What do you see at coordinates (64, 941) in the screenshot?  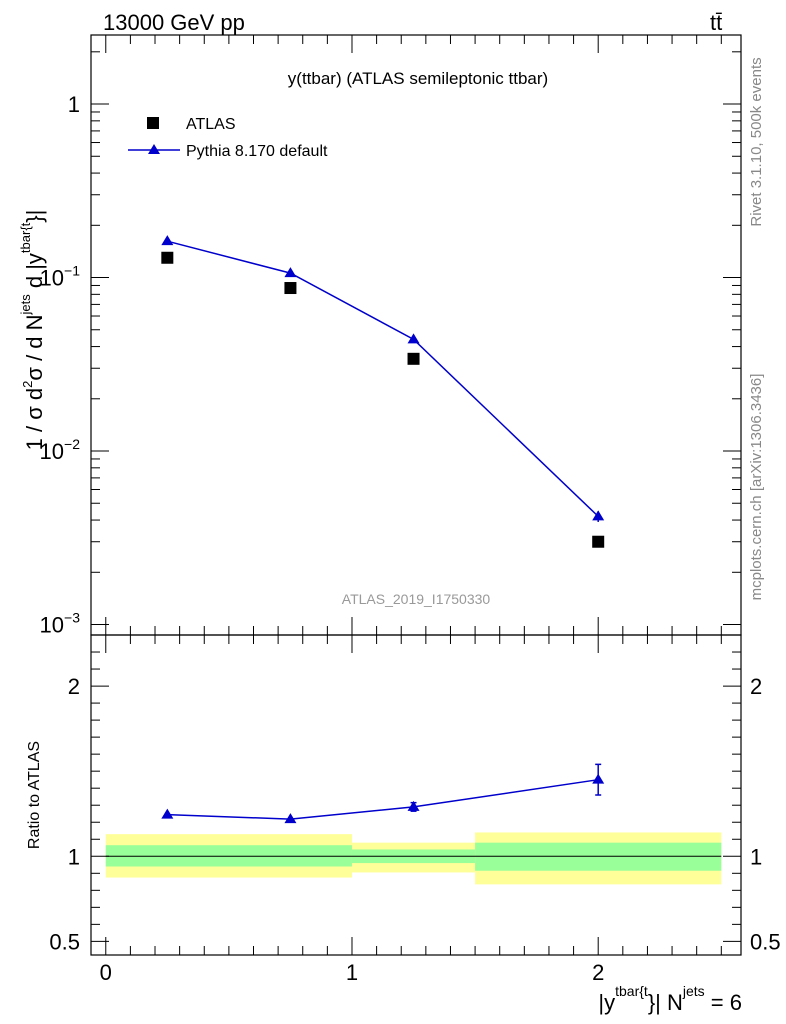 I see `ratio-y-tick-label-left: 0.5` at bounding box center [64, 941].